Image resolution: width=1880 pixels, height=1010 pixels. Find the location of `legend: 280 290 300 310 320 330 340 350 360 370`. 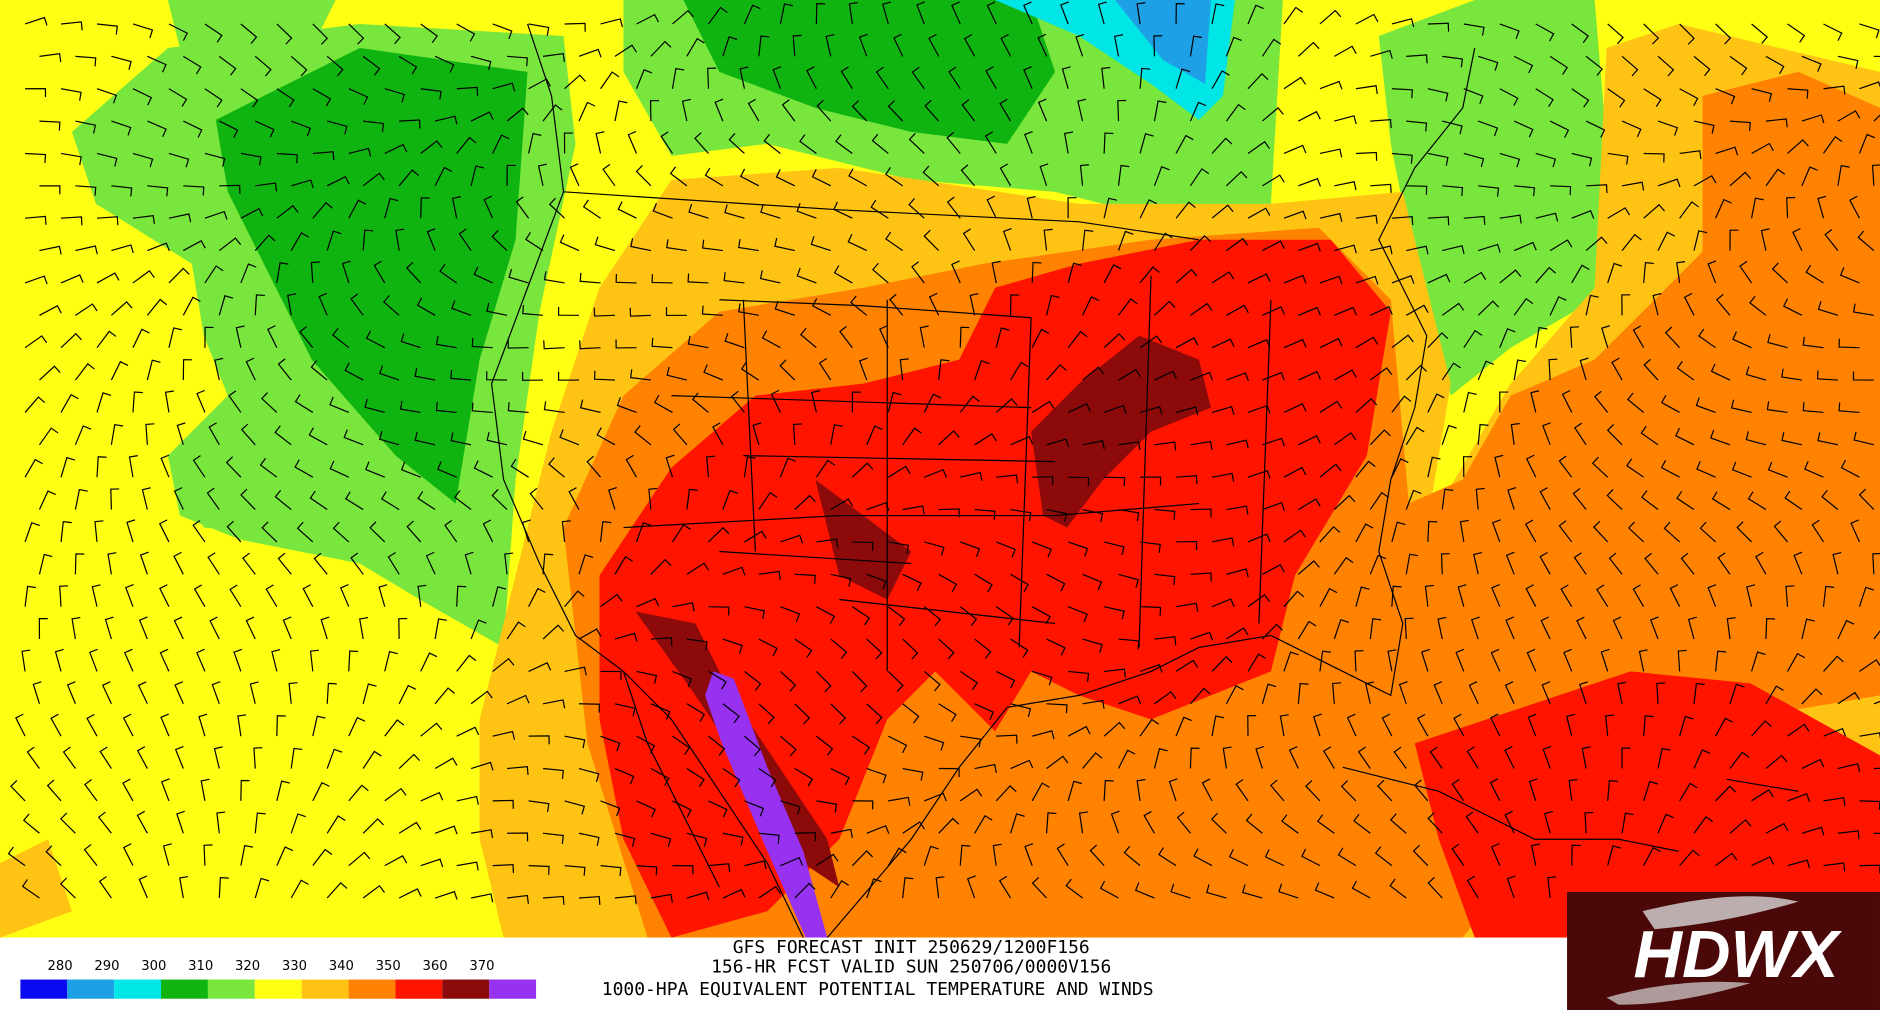

legend: 280 290 300 310 320 330 340 350 360 370 is located at coordinates (278, 979).